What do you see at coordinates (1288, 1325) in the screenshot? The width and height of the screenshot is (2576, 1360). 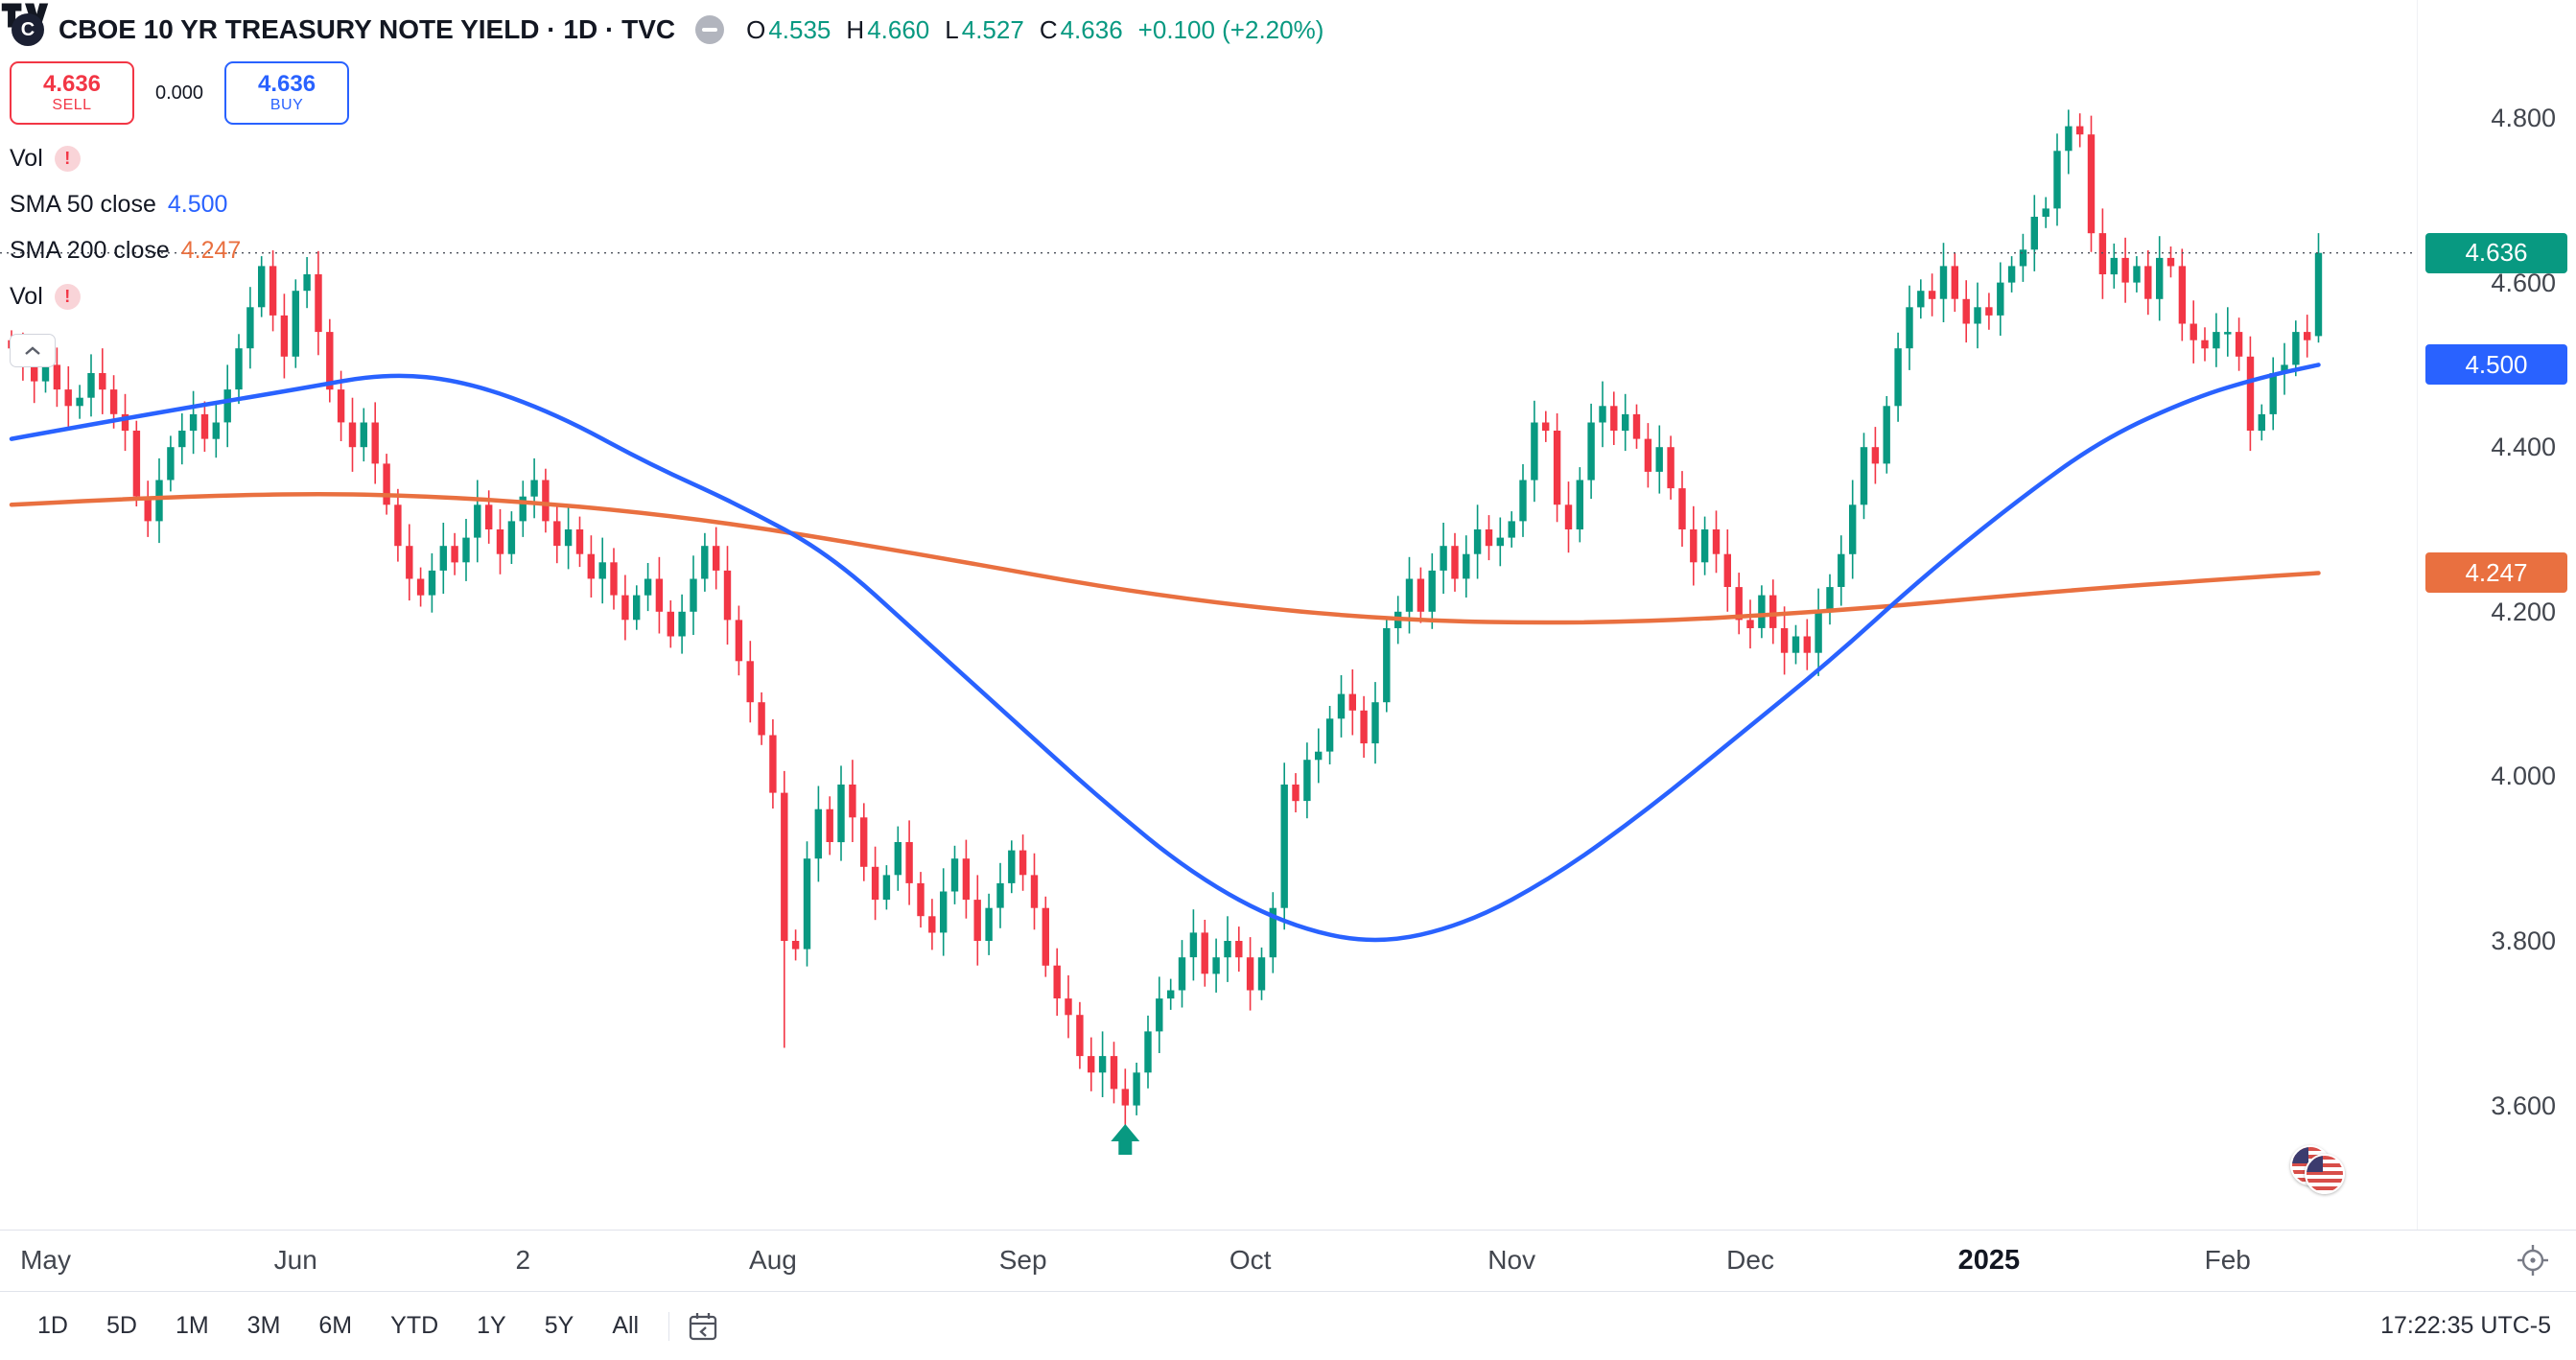 I see `bottom-toolbar: 1D 5D 1M 3M 6M YTD 1Y 5Y All 17:22:35 UTC-5` at bounding box center [1288, 1325].